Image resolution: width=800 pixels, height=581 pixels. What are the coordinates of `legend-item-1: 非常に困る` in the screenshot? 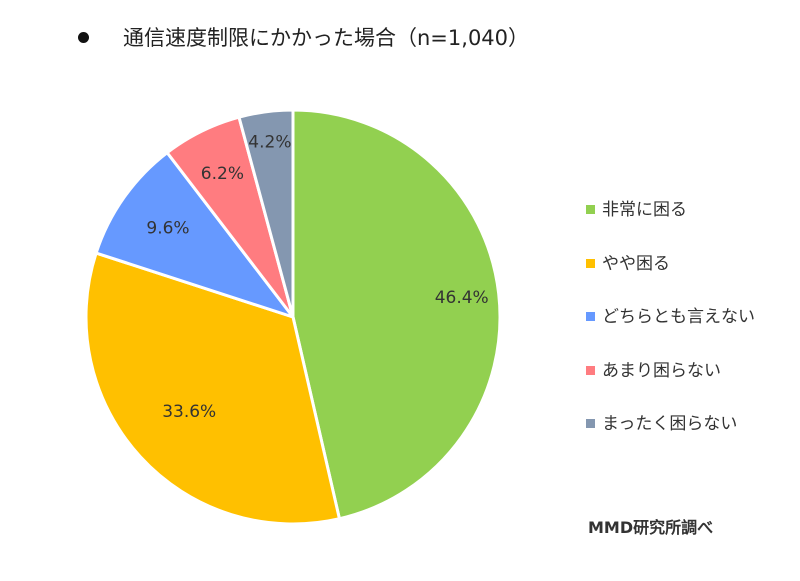 It's located at (670, 227).